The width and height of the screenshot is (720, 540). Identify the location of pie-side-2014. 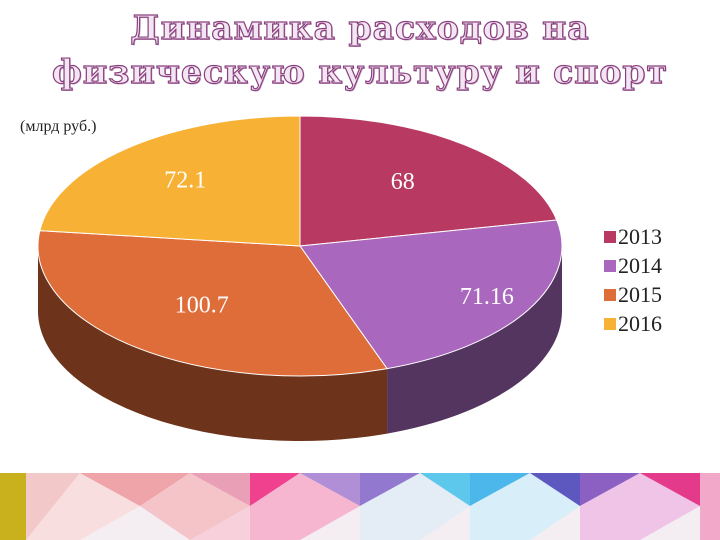
(474, 340).